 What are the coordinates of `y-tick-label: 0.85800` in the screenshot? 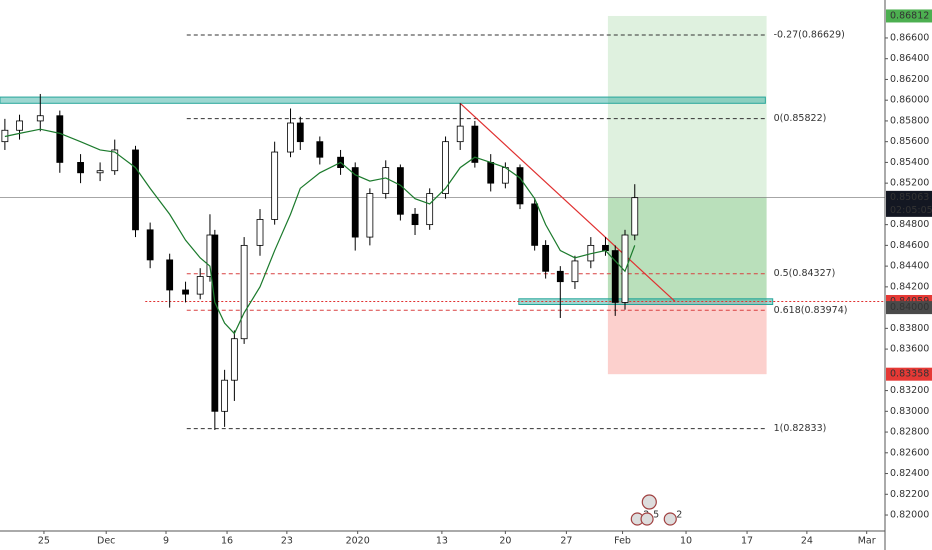 It's located at (909, 120).